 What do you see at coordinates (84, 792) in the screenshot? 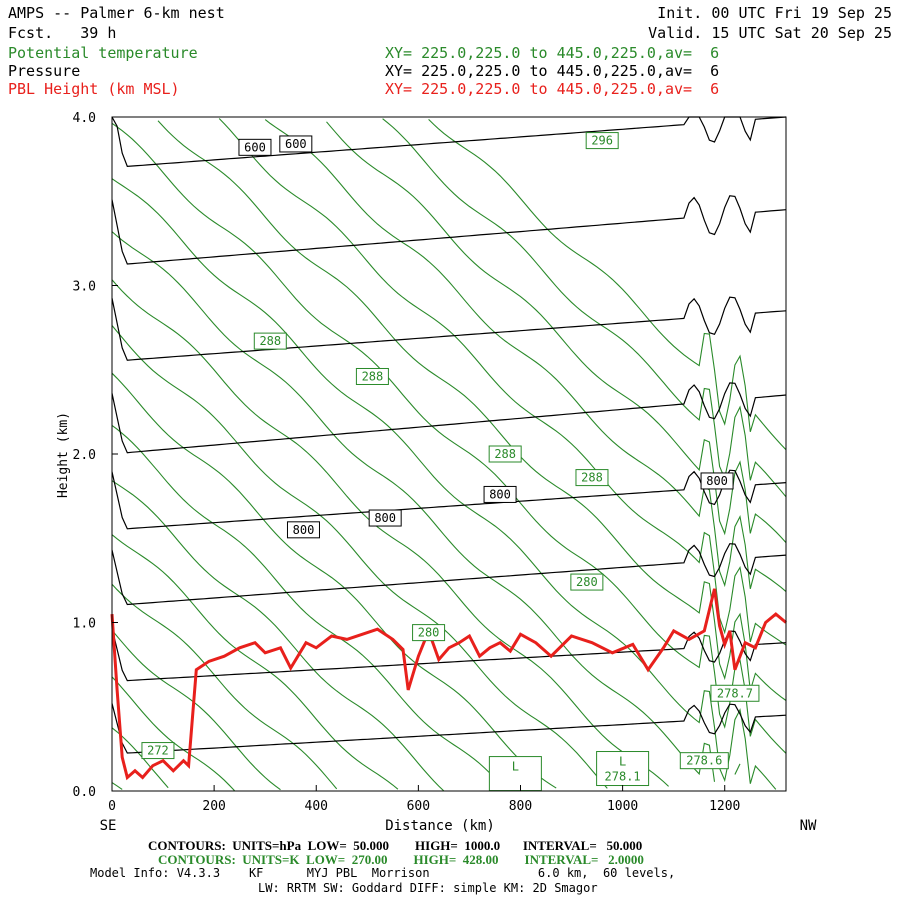
I see `y-tick-label: 0.0` at bounding box center [84, 792].